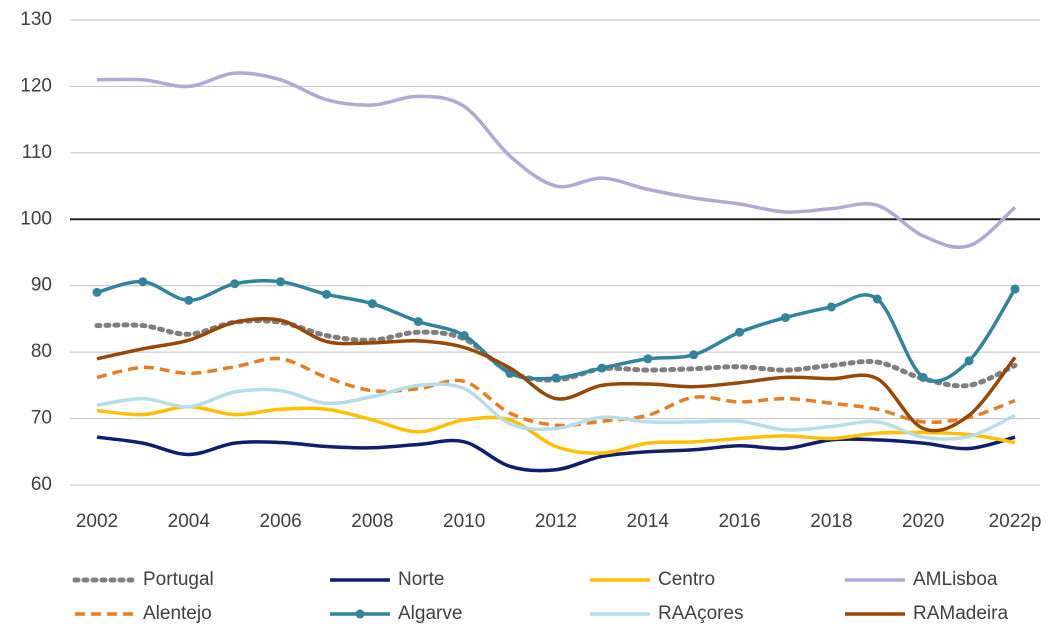 Image resolution: width=1049 pixels, height=628 pixels. I want to click on y-tick-label: 60, so click(41, 484).